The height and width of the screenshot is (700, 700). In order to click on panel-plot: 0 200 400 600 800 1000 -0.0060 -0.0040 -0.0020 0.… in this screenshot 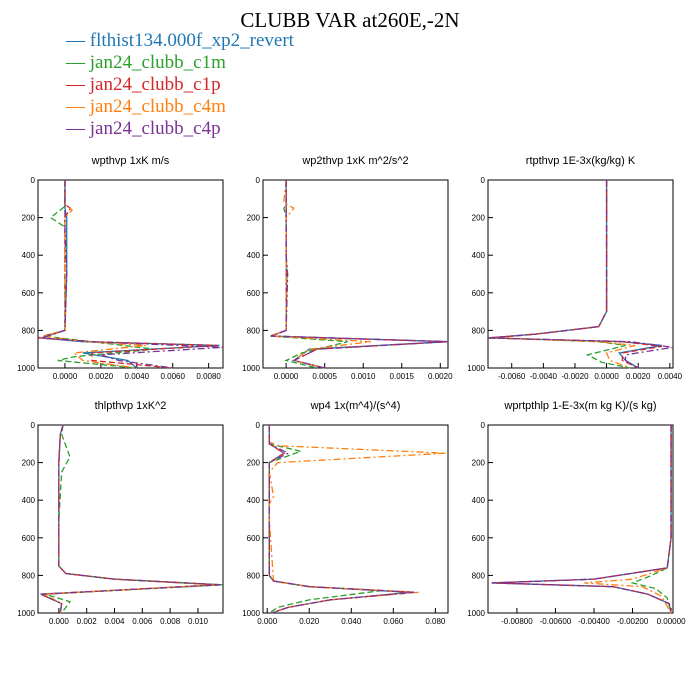, I will do `click(575, 278)`.